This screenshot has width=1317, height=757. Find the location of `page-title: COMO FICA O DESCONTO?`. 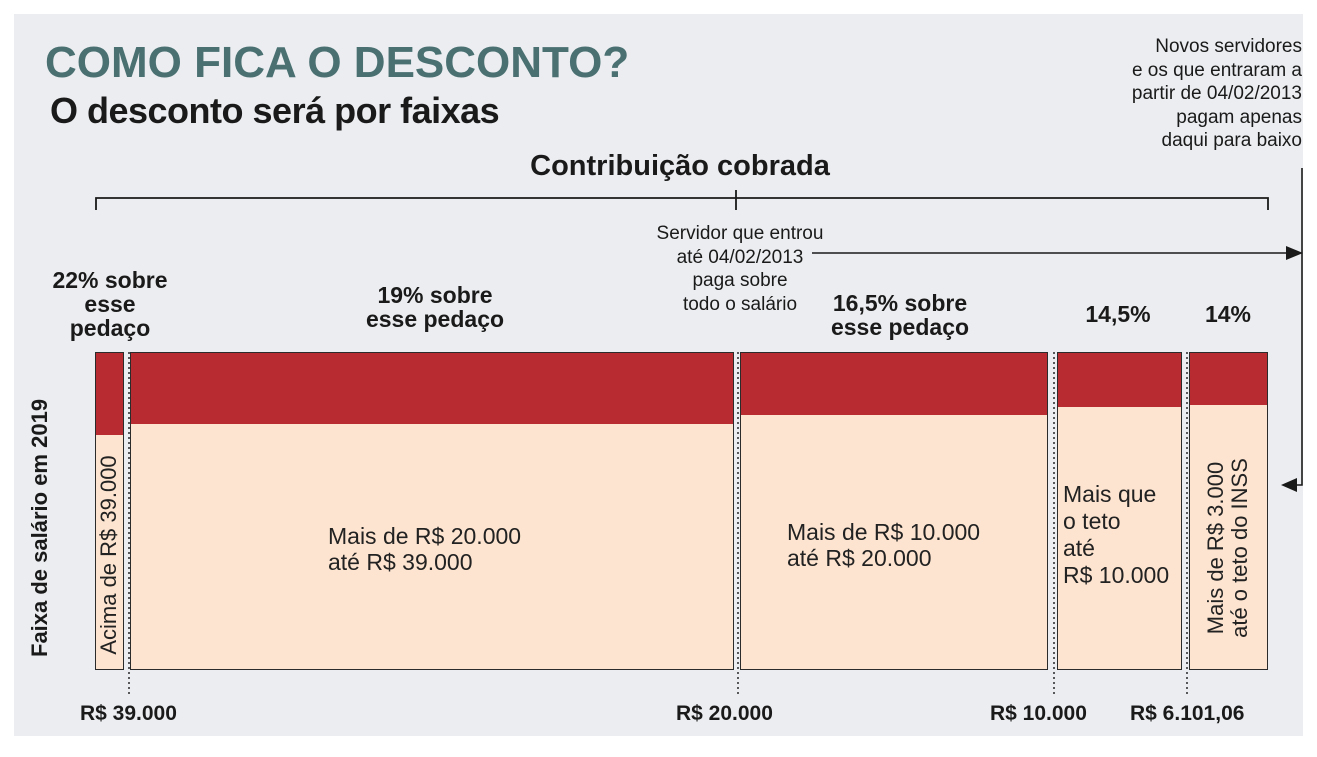

page-title: COMO FICA O DESCONTO? is located at coordinates (337, 62).